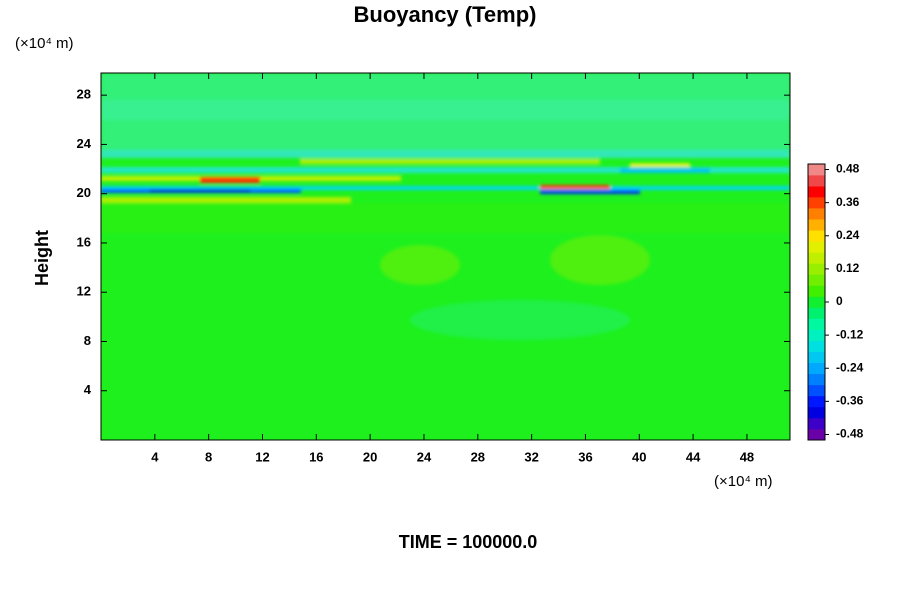 The width and height of the screenshot is (900, 605). I want to click on x-tick-label: 4, so click(155, 456).